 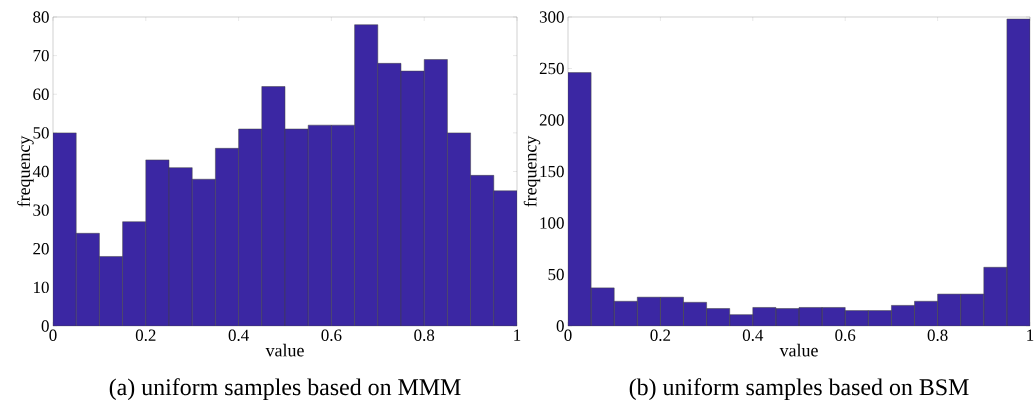 I want to click on y-tick-label: 150, so click(x=552, y=171).